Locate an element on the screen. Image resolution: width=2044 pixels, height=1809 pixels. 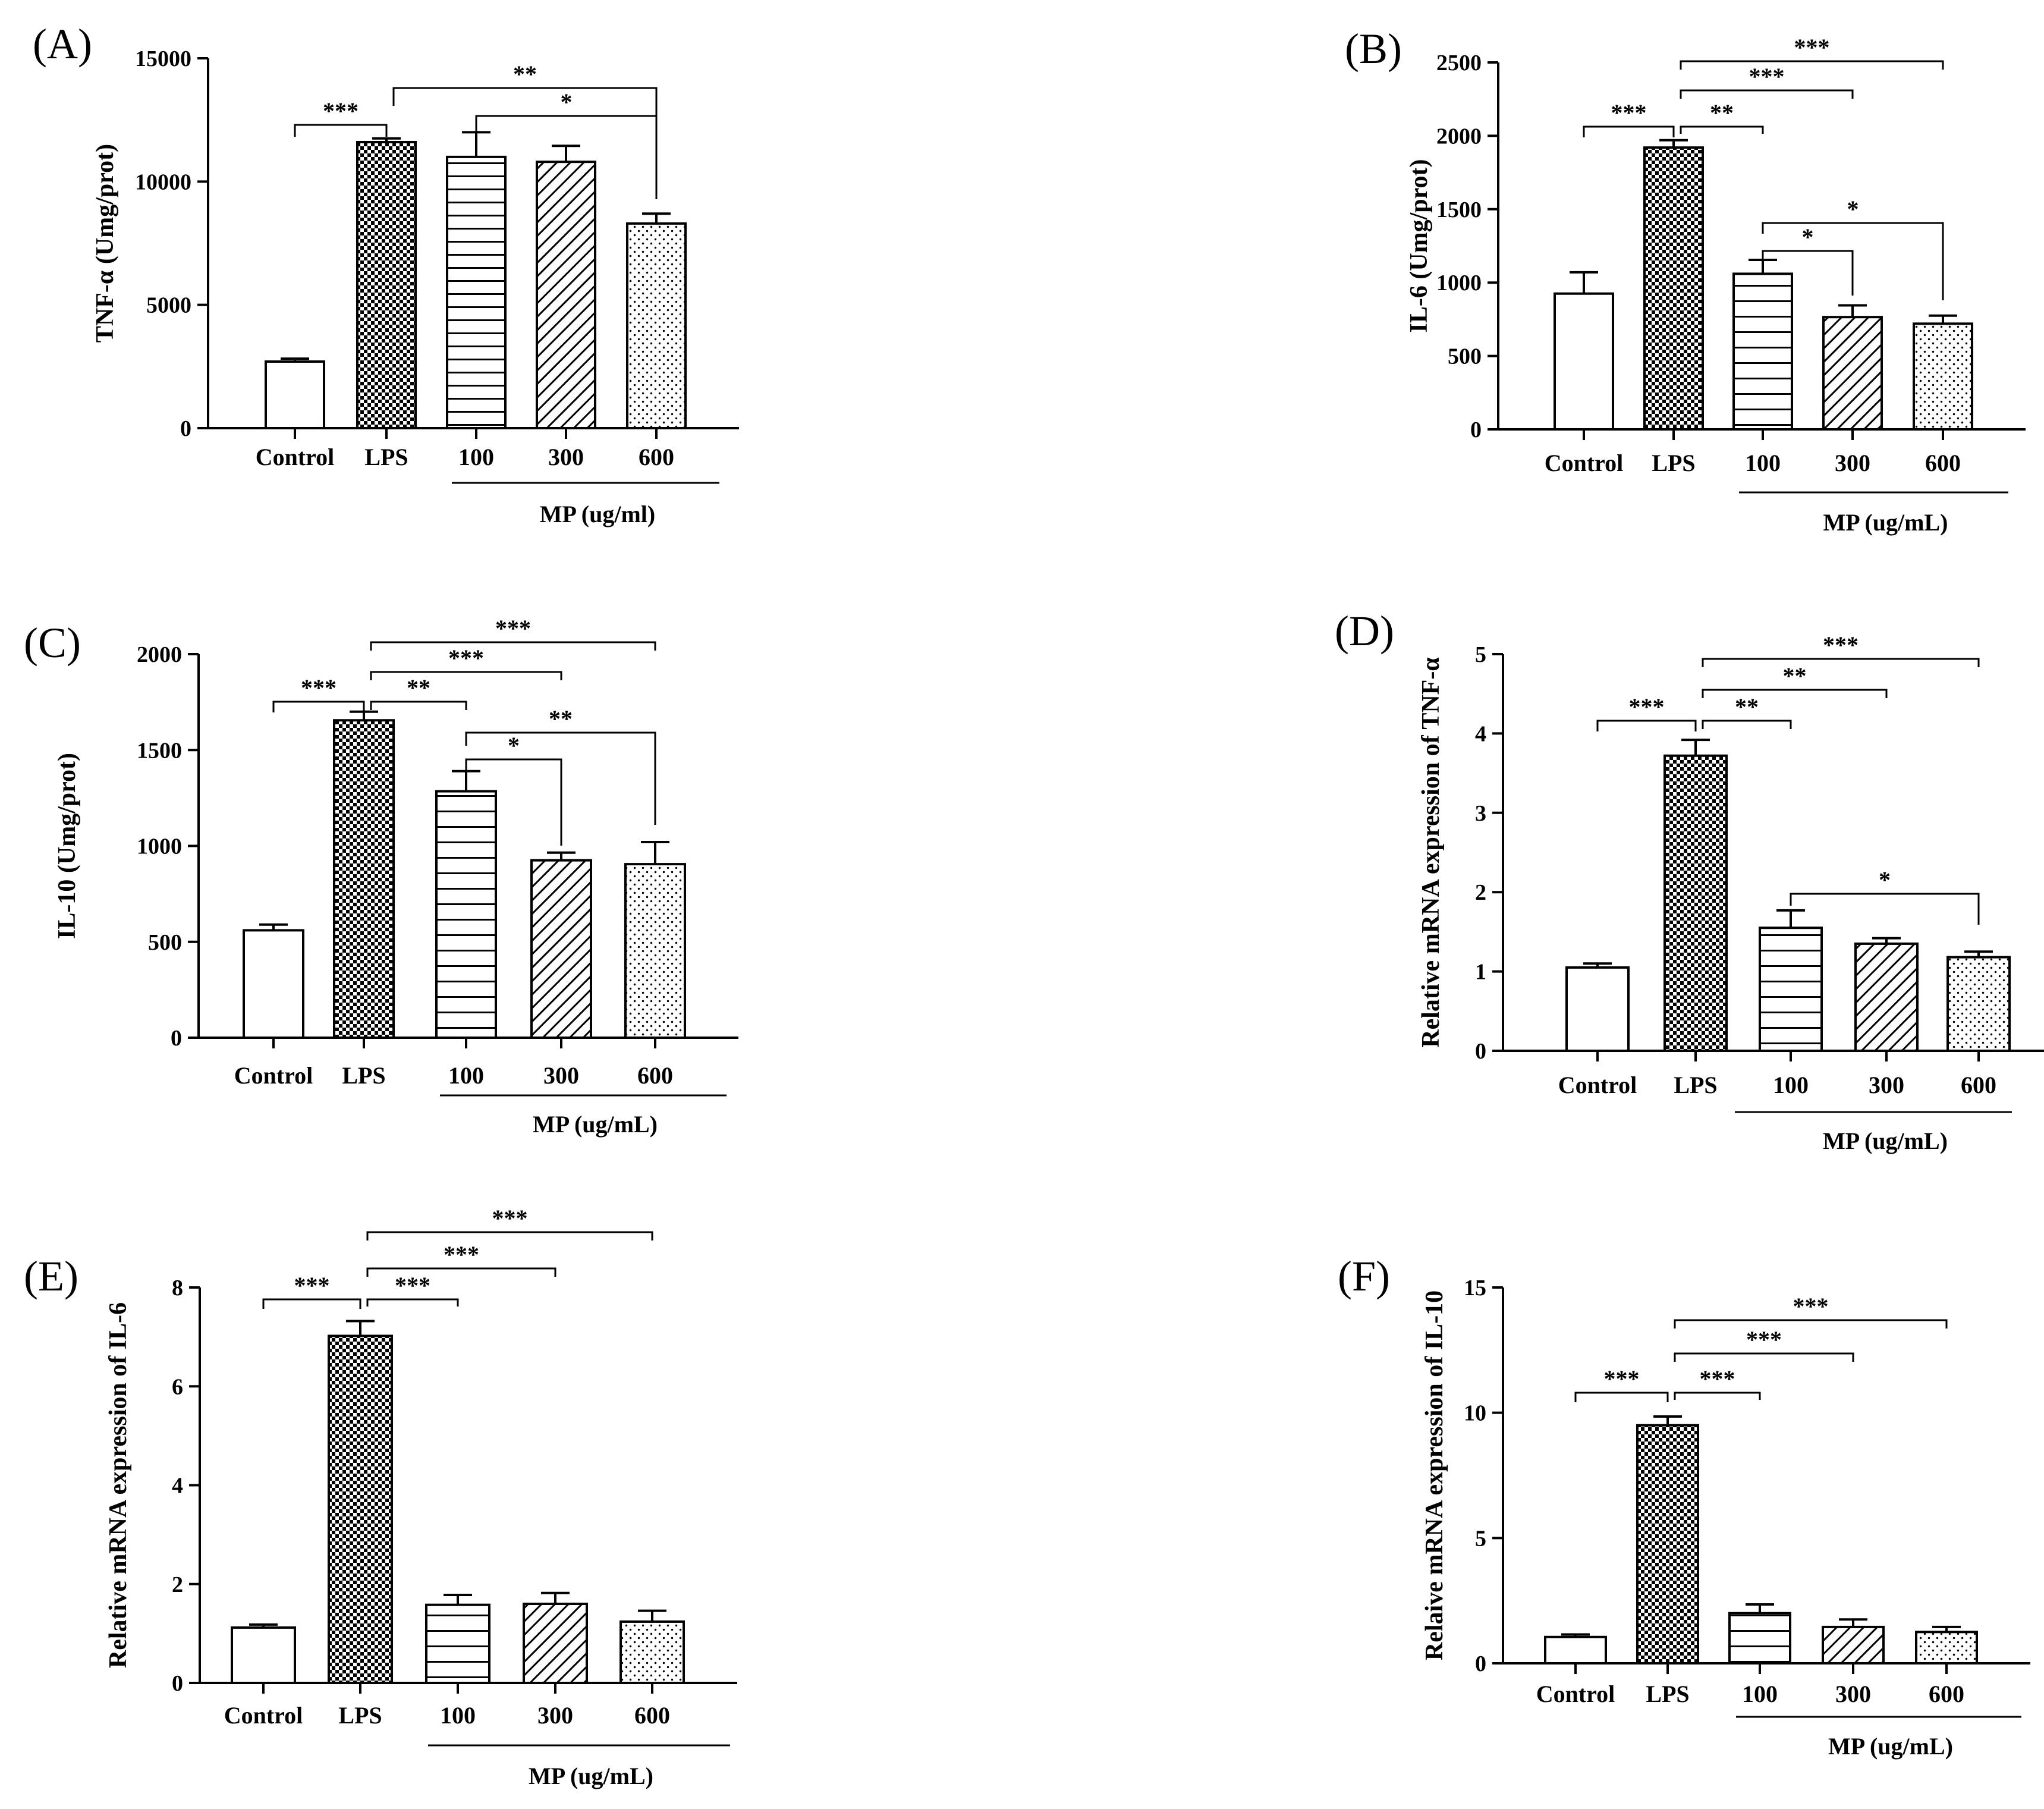
panel-label: (A) is located at coordinates (62, 44).